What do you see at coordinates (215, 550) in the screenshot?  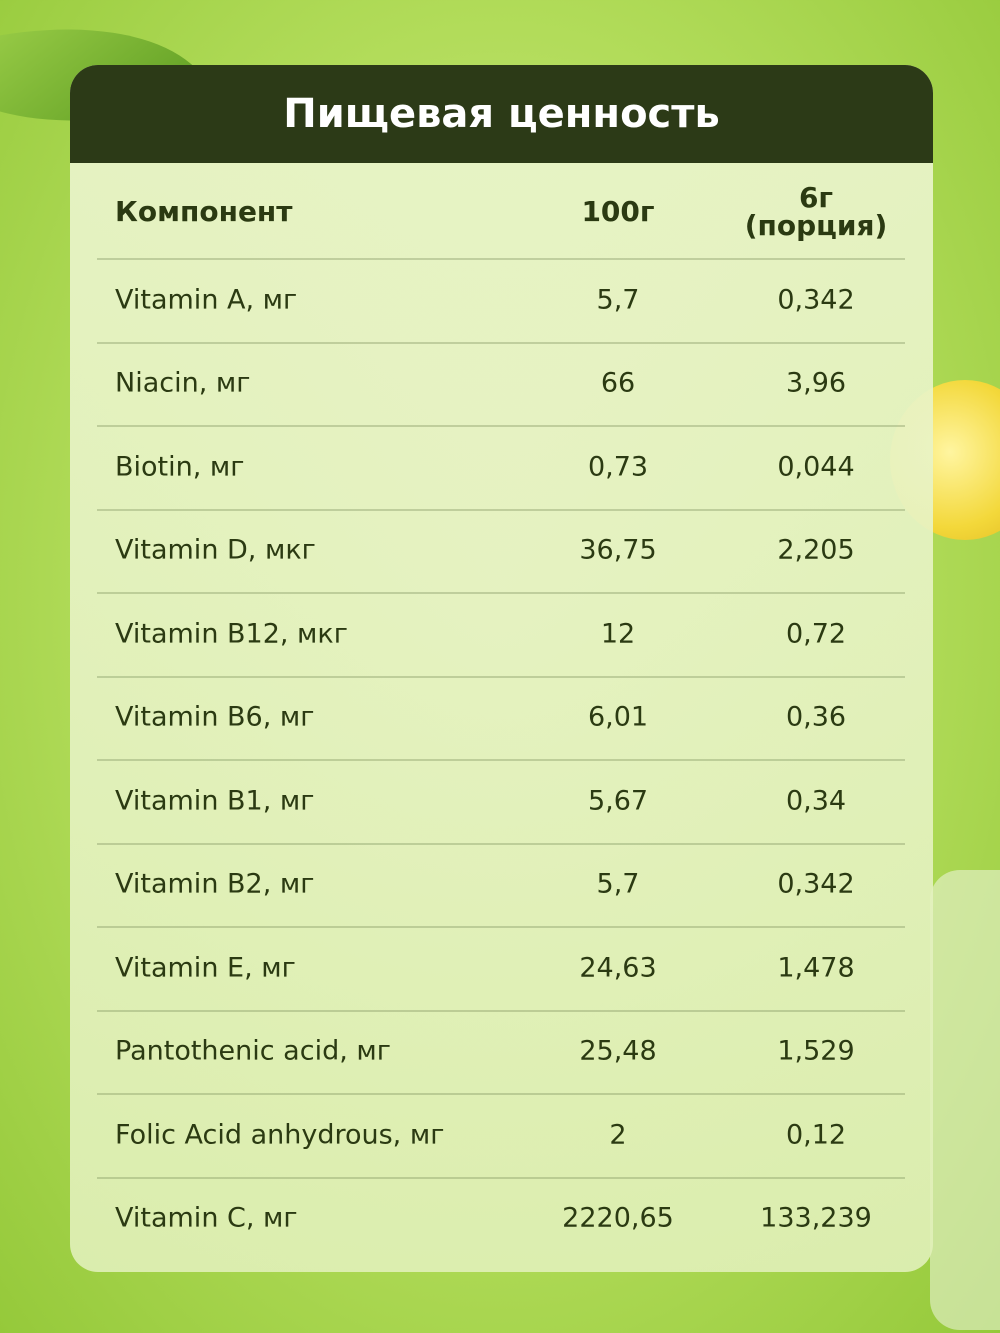 I see `component-name: Vitamin D, мкг` at bounding box center [215, 550].